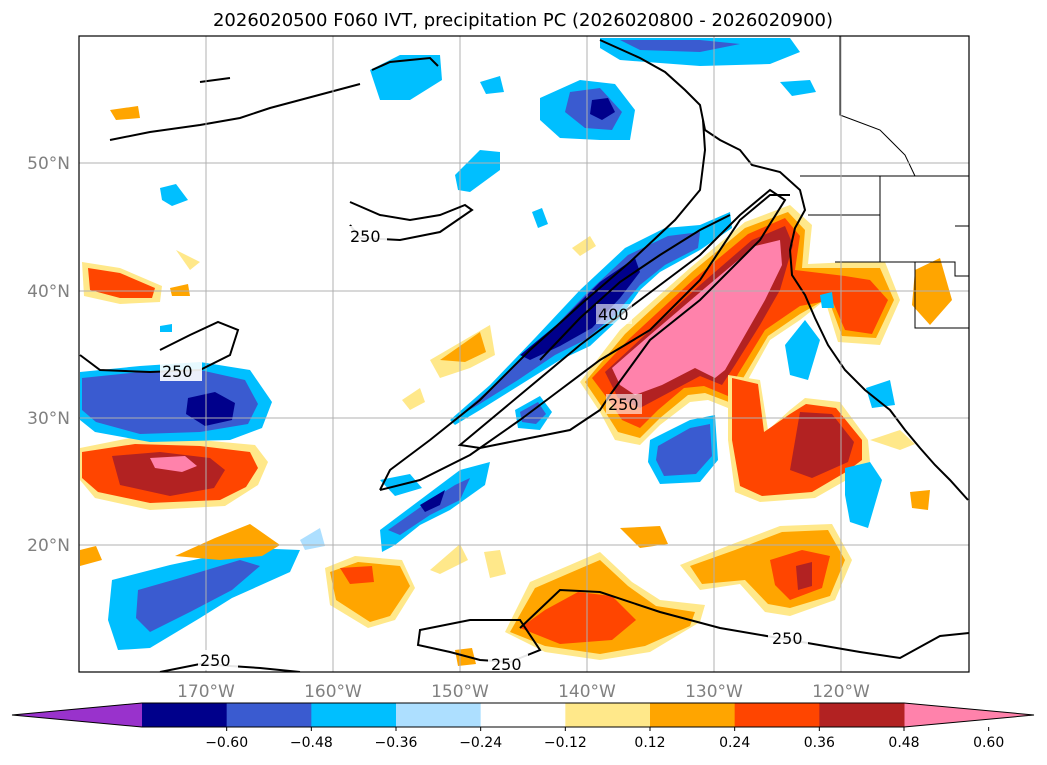  What do you see at coordinates (734, 743) in the screenshot?
I see `colorbar-tick-label: 0.24` at bounding box center [734, 743].